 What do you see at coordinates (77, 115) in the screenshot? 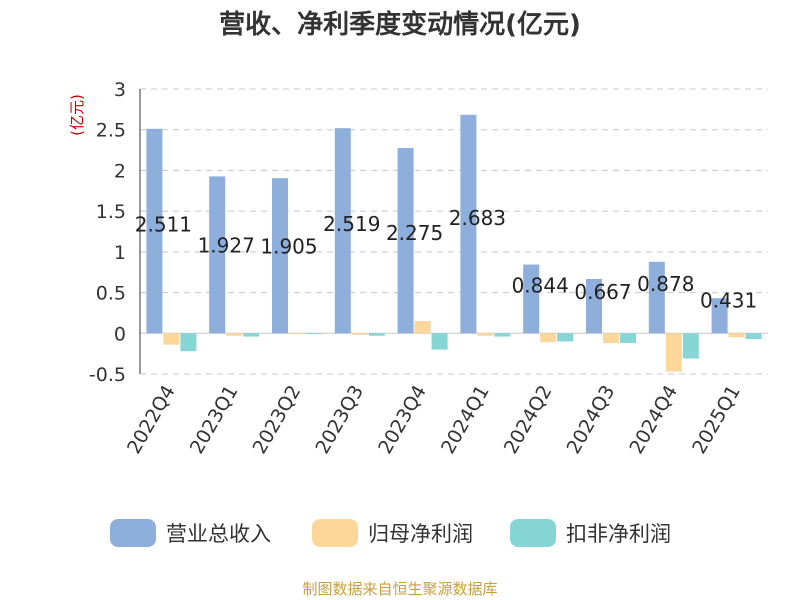
I see `y-axis-unit-label: (亿元)` at bounding box center [77, 115].